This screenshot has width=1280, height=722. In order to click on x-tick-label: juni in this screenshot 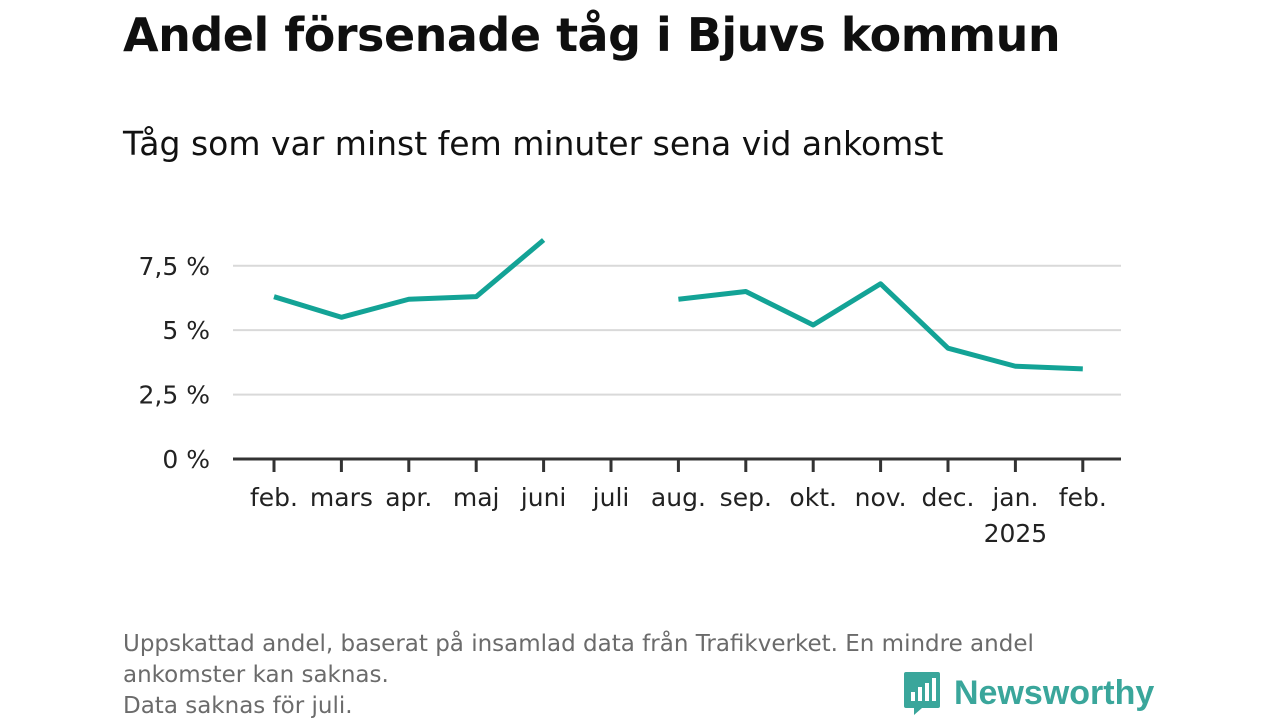, I will do `click(543, 497)`.